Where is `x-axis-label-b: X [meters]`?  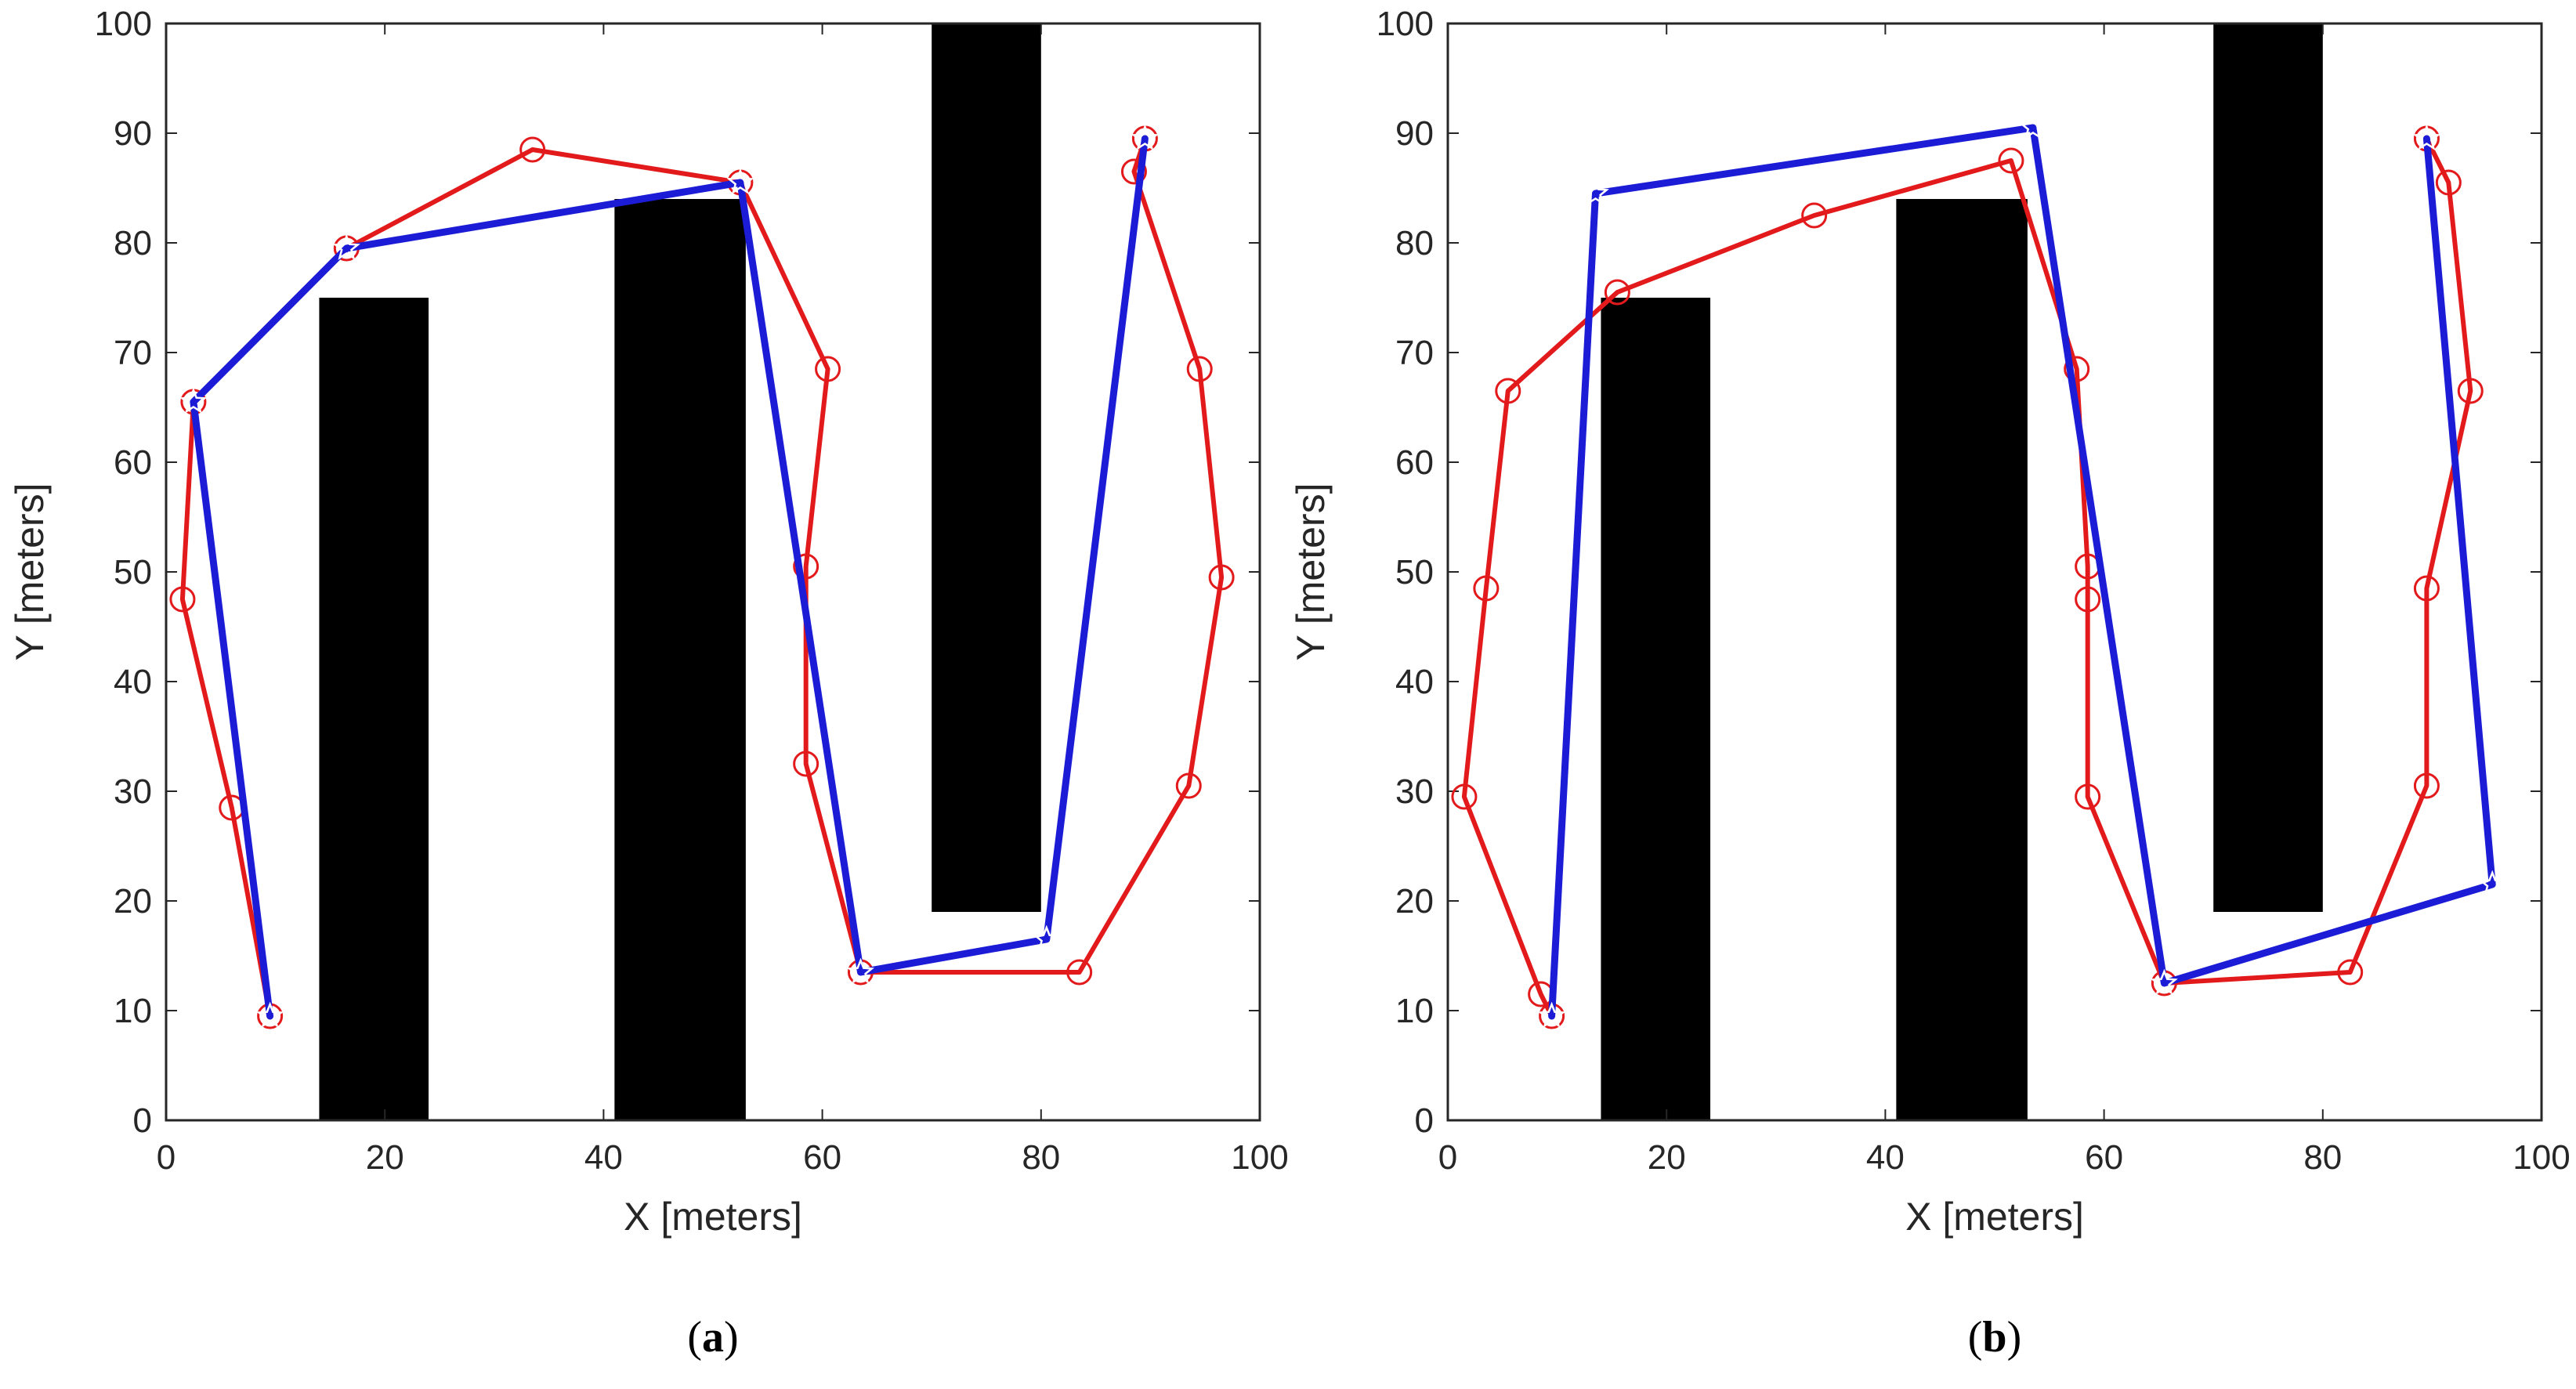 x-axis-label-b: X [meters] is located at coordinates (1994, 1217).